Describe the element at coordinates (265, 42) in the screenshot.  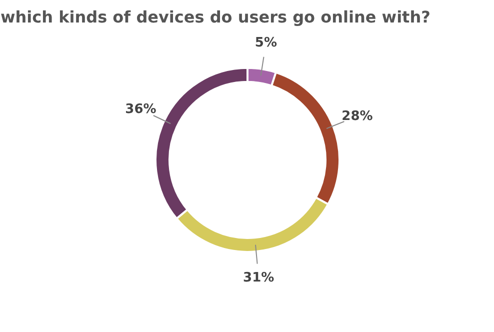
I see `data-label: 5%` at that location.